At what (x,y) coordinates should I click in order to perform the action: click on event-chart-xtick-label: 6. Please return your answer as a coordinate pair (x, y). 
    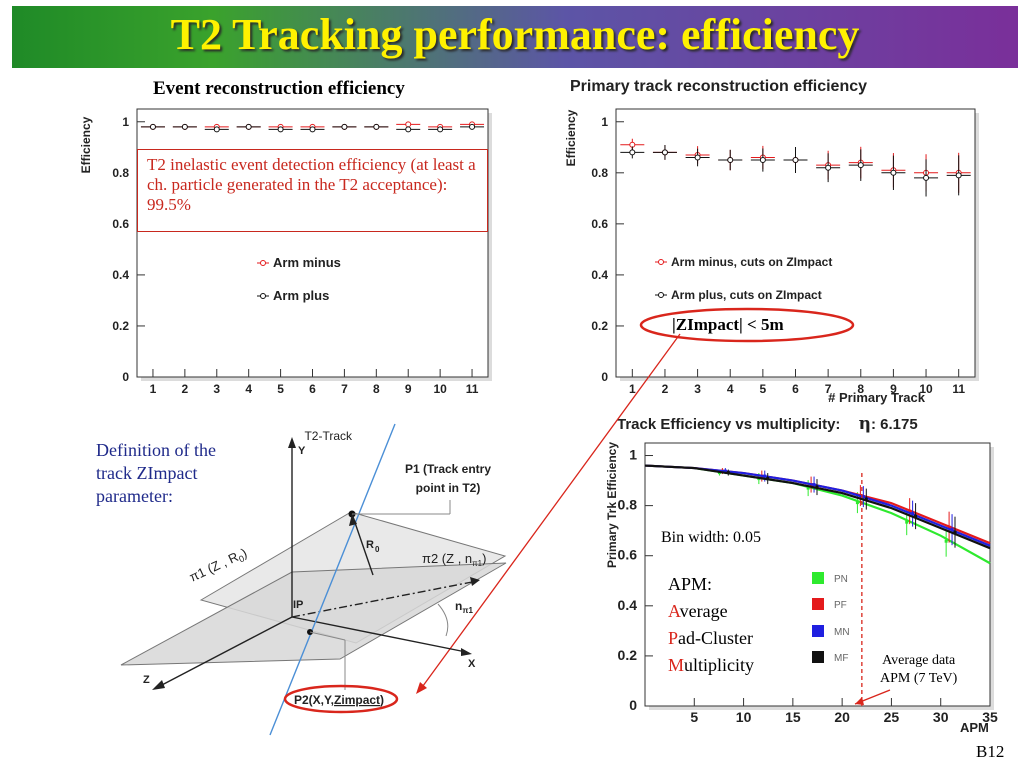
    Looking at the image, I should click on (312, 389).